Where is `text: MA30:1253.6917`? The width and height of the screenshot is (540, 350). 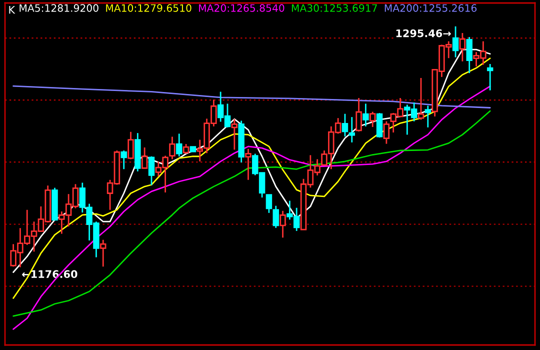 text: MA30:1253.6917 is located at coordinates (334, 8).